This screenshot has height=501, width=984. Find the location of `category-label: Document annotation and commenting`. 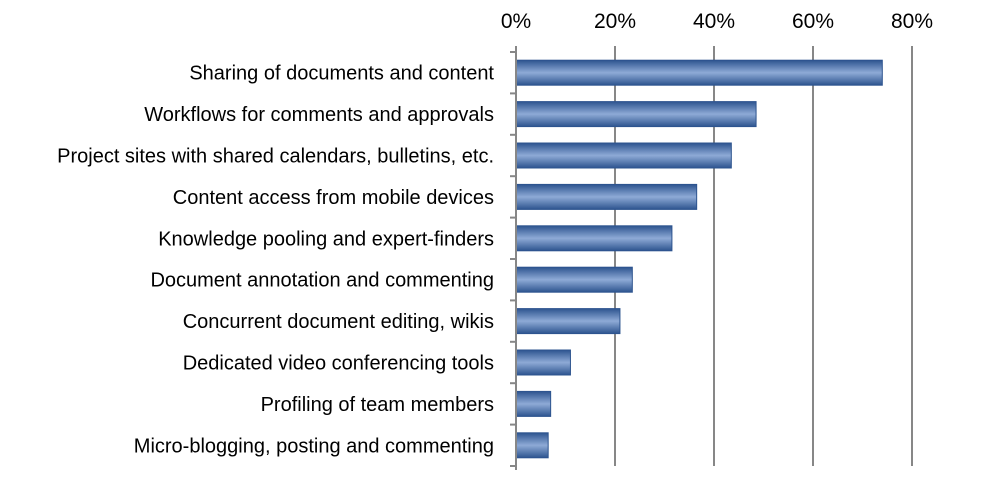

category-label: Document annotation and commenting is located at coordinates (322, 281).